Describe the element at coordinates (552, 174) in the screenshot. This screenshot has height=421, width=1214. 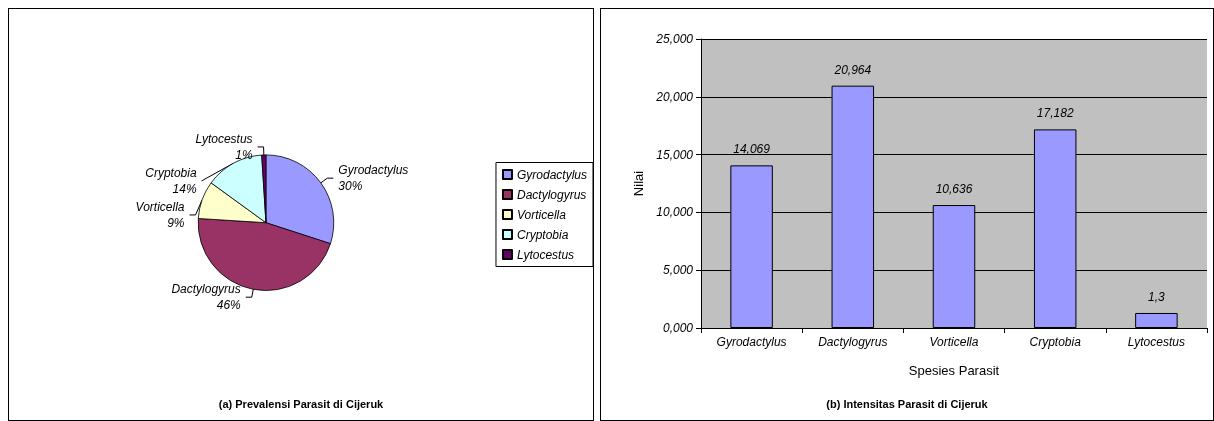
I see `legend-label: Gyrodactylus` at that location.